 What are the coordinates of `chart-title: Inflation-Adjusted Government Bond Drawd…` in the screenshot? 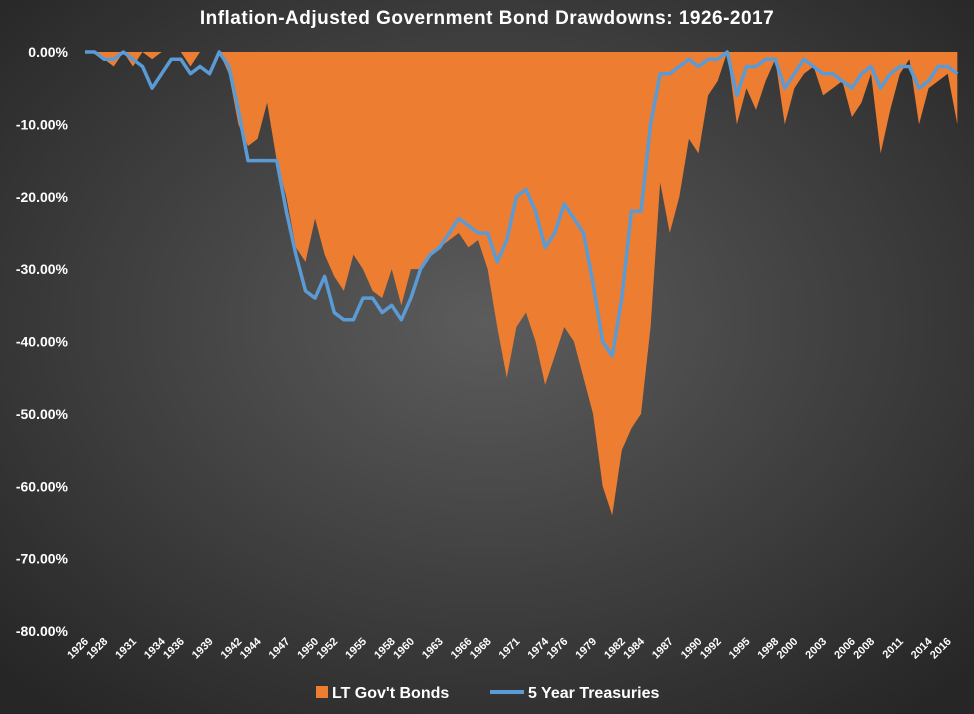 It's located at (487, 18).